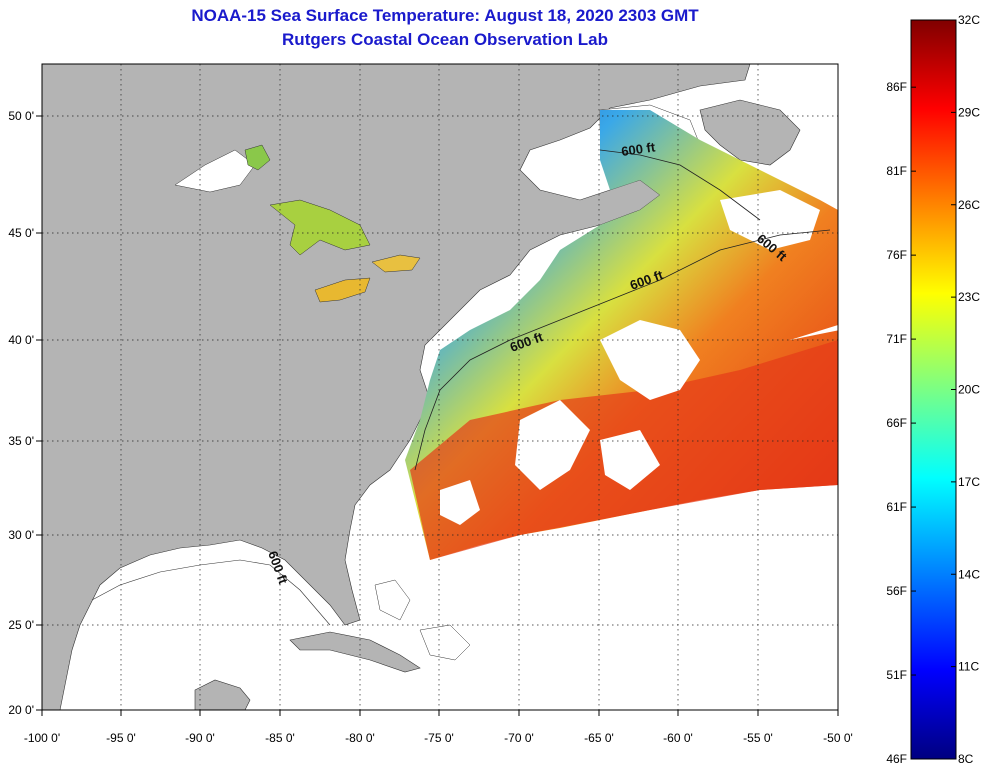  What do you see at coordinates (933, 389) in the screenshot?
I see `colorbar-gradient` at bounding box center [933, 389].